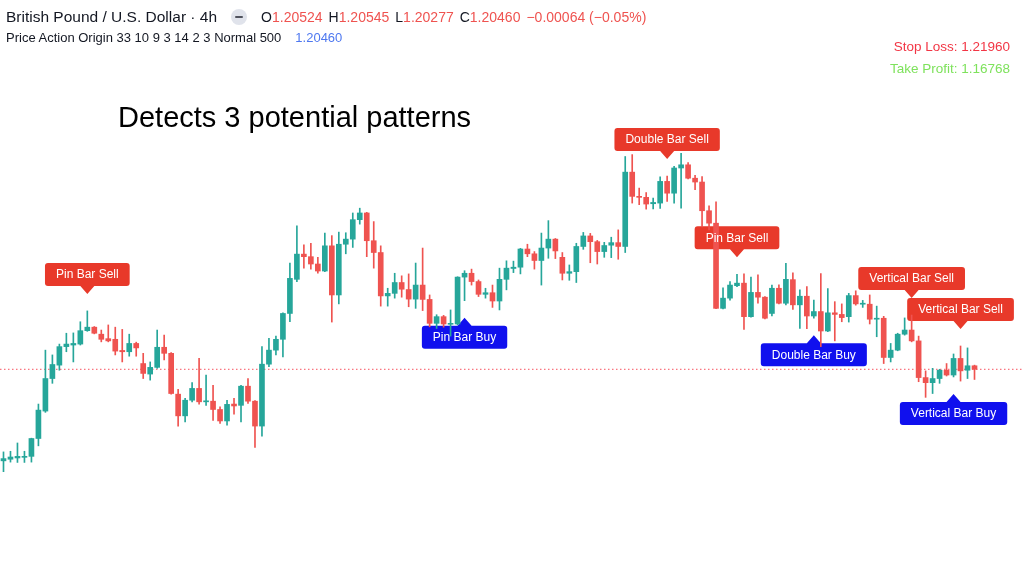  What do you see at coordinates (292, 17) in the screenshot?
I see `text: O1.20524` at bounding box center [292, 17].